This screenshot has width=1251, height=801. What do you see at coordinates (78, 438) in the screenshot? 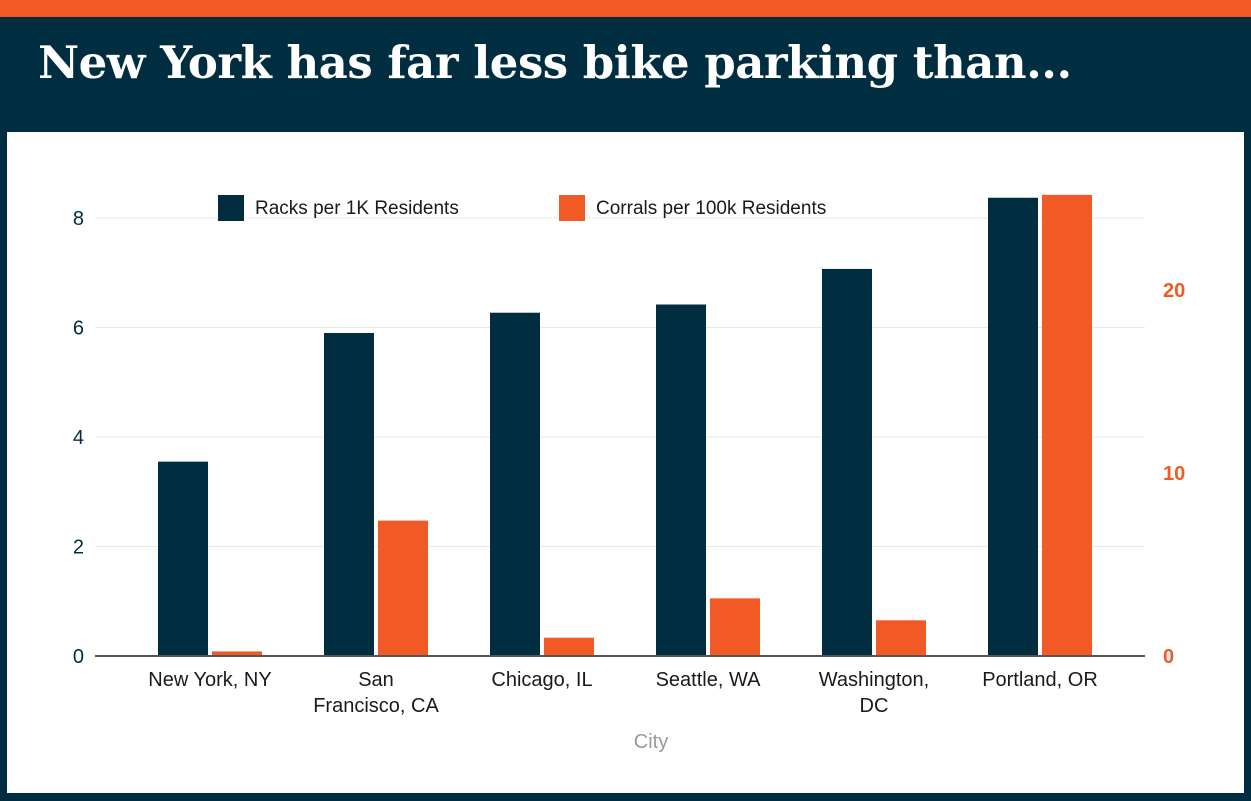
I see `y-left-tick-label: 4` at bounding box center [78, 438].